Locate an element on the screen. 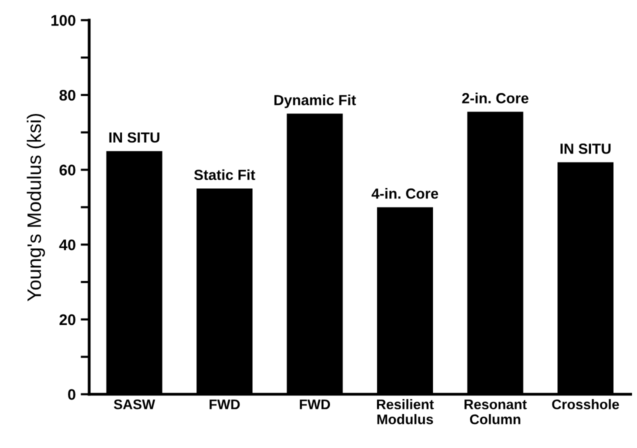  y-tick-label: 80 is located at coordinates (67, 95).